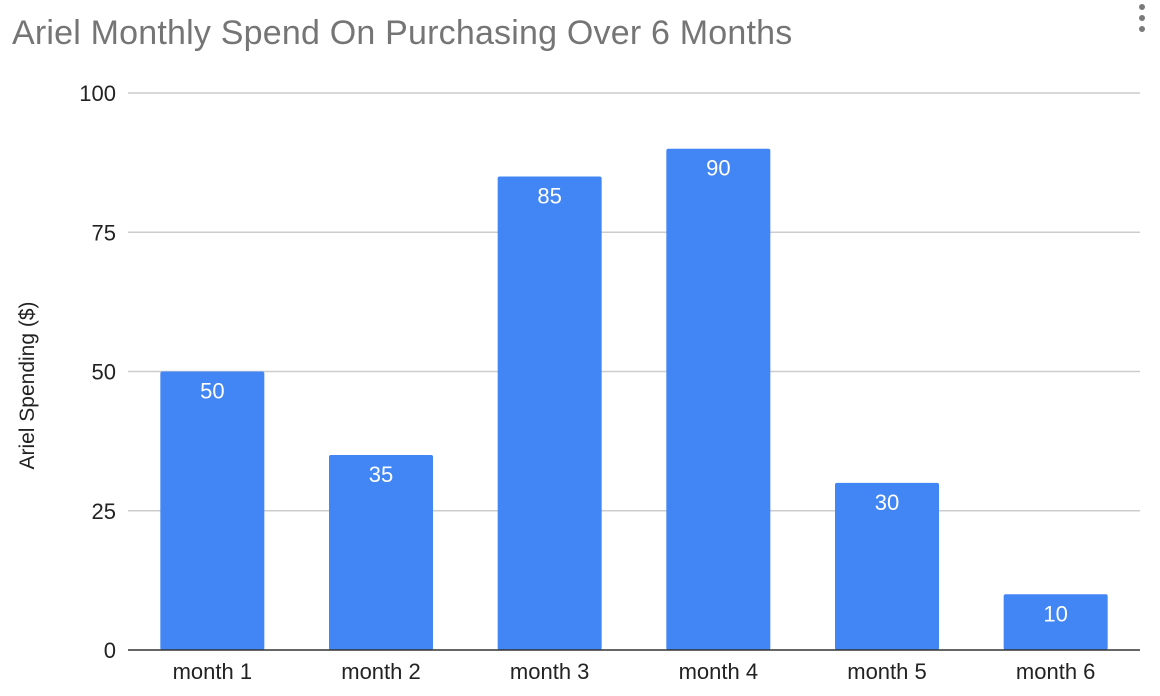 This screenshot has width=1160, height=696. Describe the element at coordinates (104, 511) in the screenshot. I see `y-tick-label: 25` at that location.